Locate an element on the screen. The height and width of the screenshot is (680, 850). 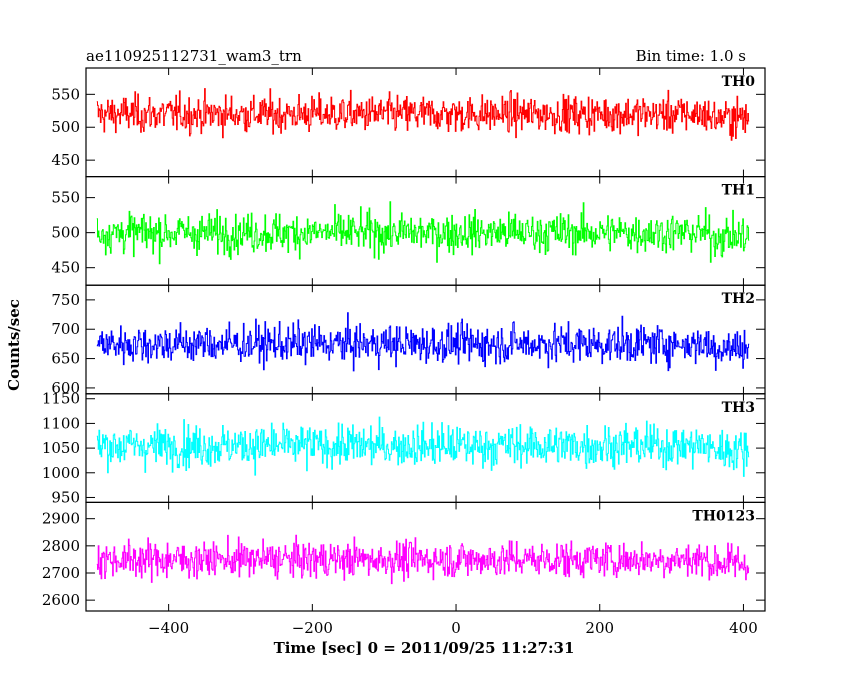
panel-label-th0: TH0 is located at coordinates (739, 82).